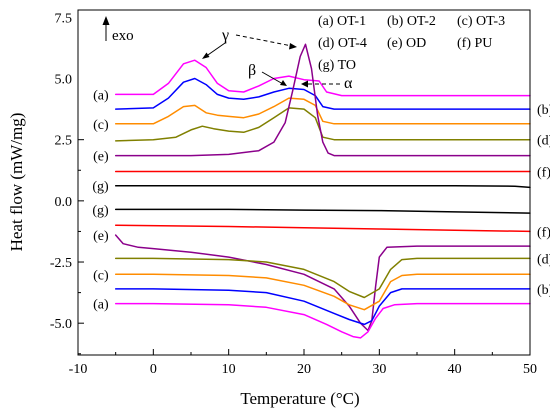 This screenshot has width=550, height=420. What do you see at coordinates (229, 369) in the screenshot?
I see `x-tick-label: 10` at bounding box center [229, 369].